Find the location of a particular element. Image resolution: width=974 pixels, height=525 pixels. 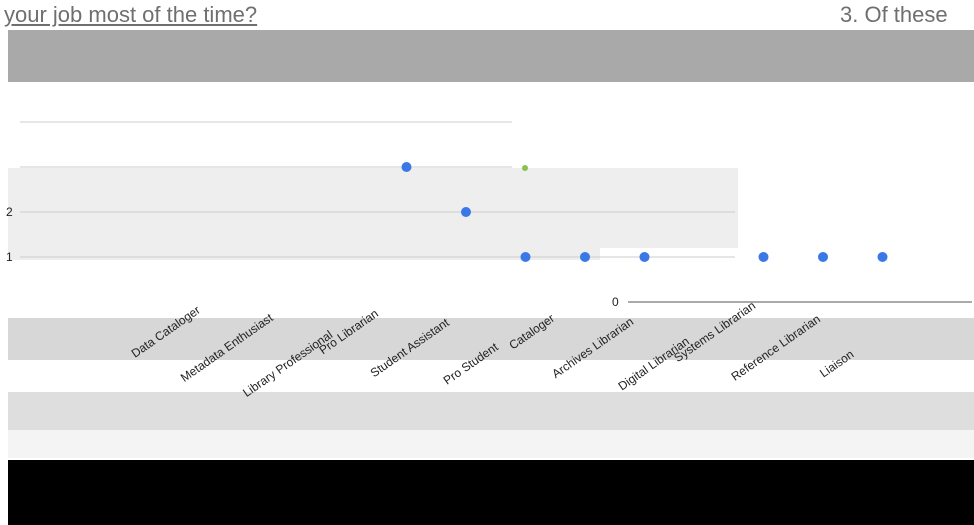

x-category-label: Data Cataloger is located at coordinates (166, 332).